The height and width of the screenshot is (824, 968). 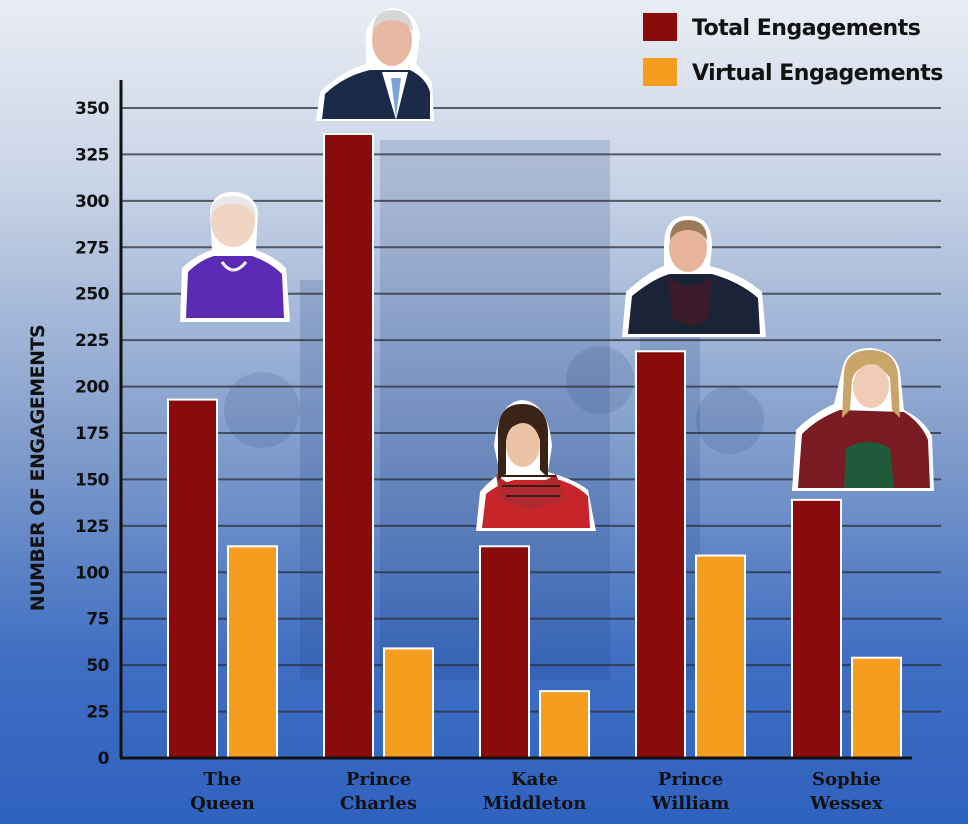 What do you see at coordinates (235, 257) in the screenshot?
I see `queen-portrait` at bounding box center [235, 257].